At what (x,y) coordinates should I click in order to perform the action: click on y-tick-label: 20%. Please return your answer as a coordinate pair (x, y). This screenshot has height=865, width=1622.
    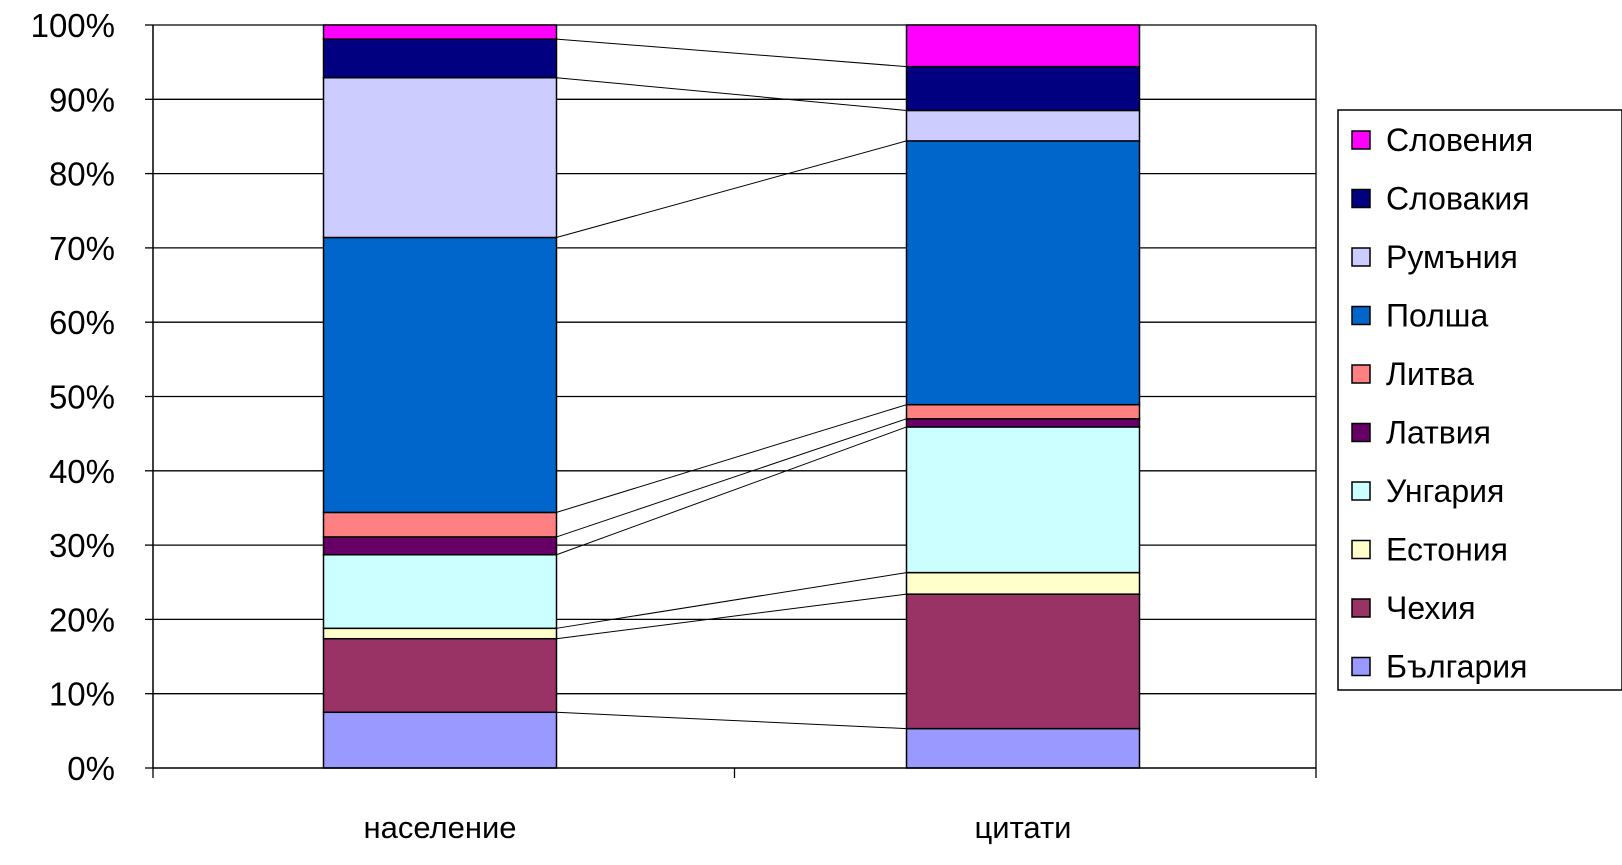
    Looking at the image, I should click on (82, 619).